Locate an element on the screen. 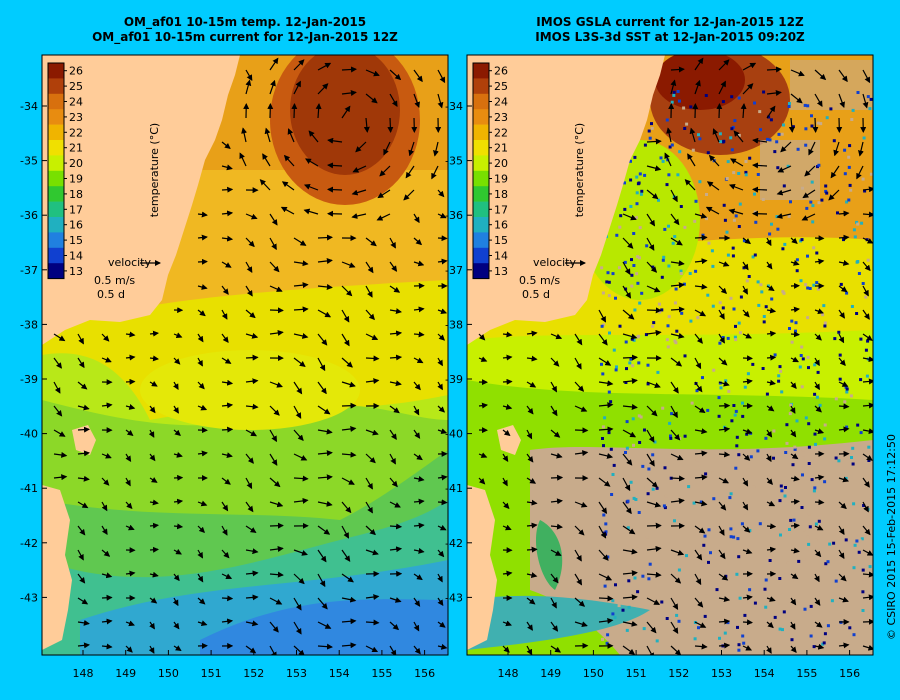  observed-lat-tick-label: -42 is located at coordinates (454, 543).